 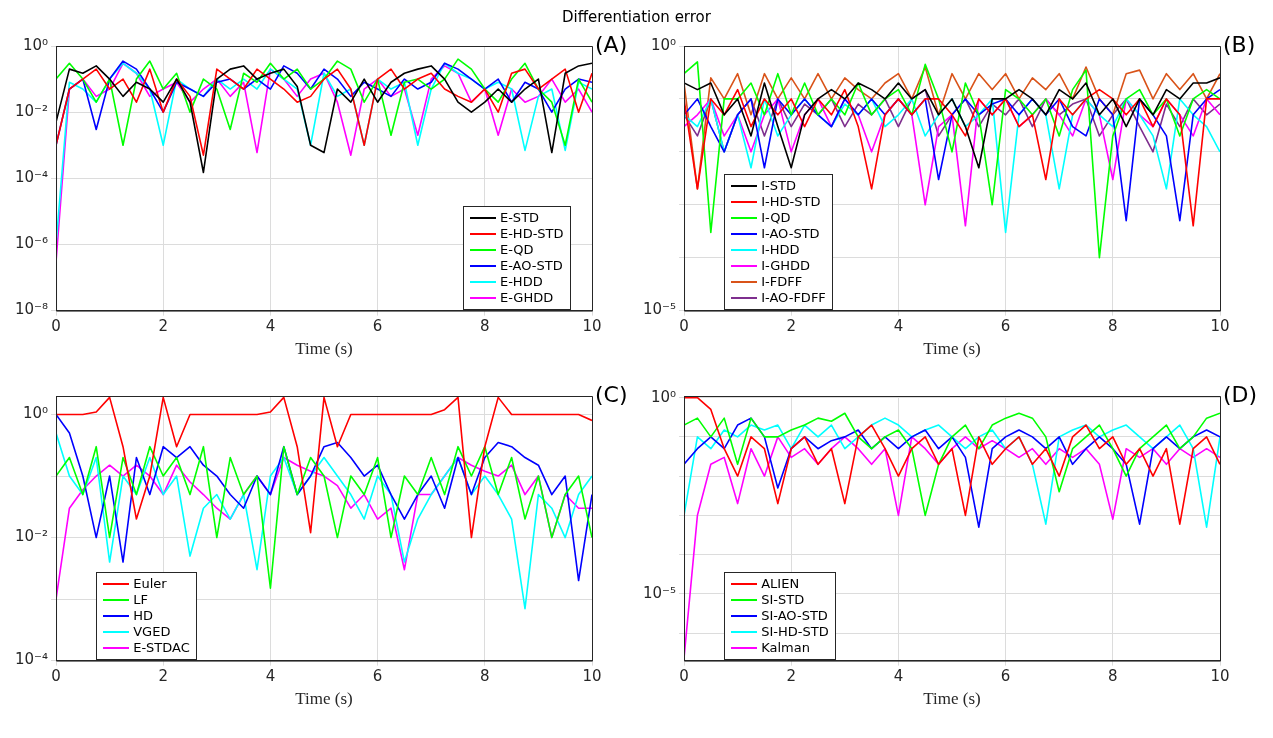 I want to click on text: (C), so click(x=611, y=394).